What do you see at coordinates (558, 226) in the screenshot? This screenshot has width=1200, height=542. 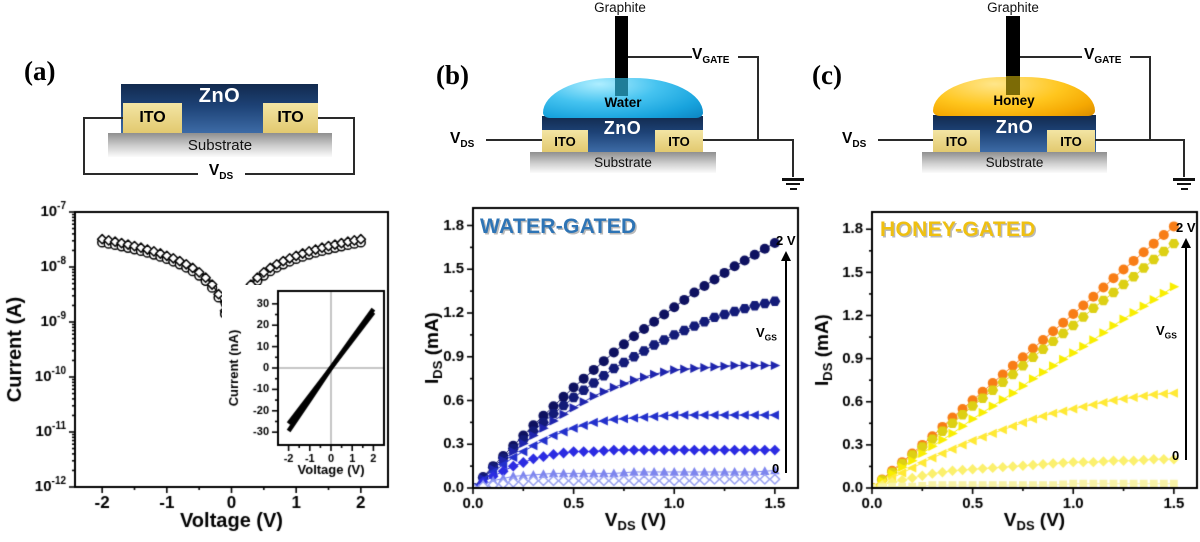 I see `water-gated-title: WATER-GATED` at bounding box center [558, 226].